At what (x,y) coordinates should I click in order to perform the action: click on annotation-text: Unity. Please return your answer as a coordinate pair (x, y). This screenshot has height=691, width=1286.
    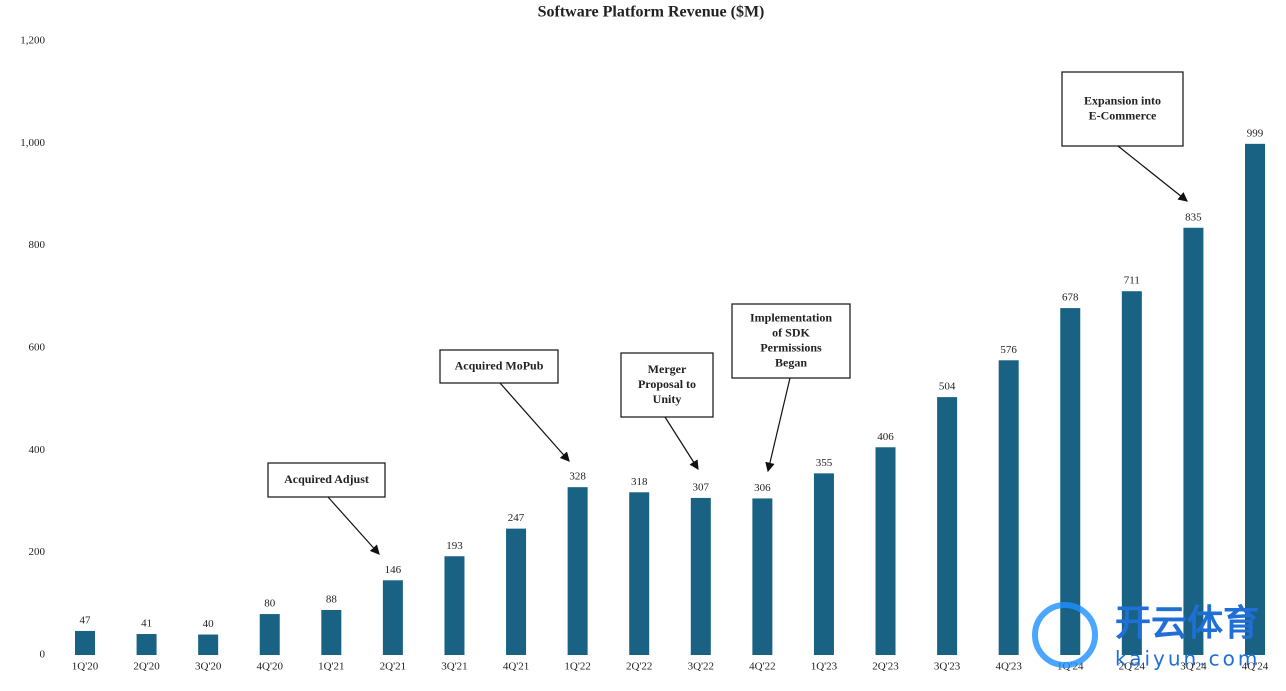
    Looking at the image, I should click on (667, 399).